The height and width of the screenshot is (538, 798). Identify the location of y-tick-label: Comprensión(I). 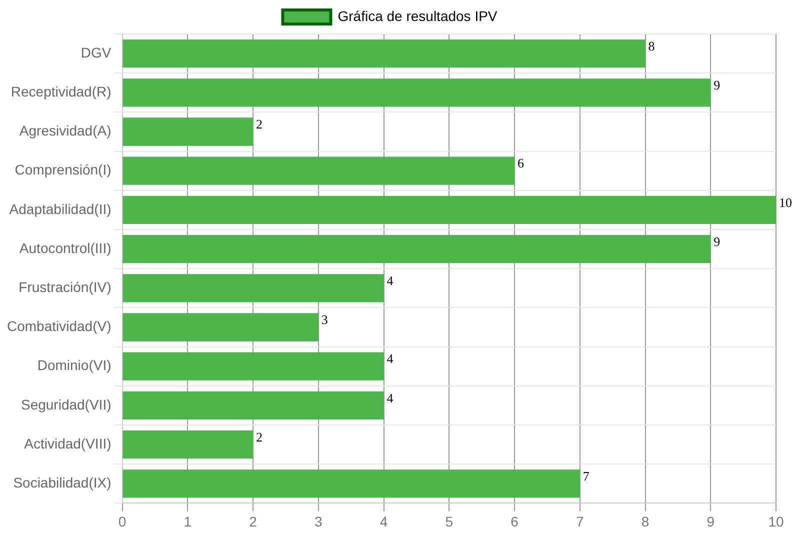
(63, 170).